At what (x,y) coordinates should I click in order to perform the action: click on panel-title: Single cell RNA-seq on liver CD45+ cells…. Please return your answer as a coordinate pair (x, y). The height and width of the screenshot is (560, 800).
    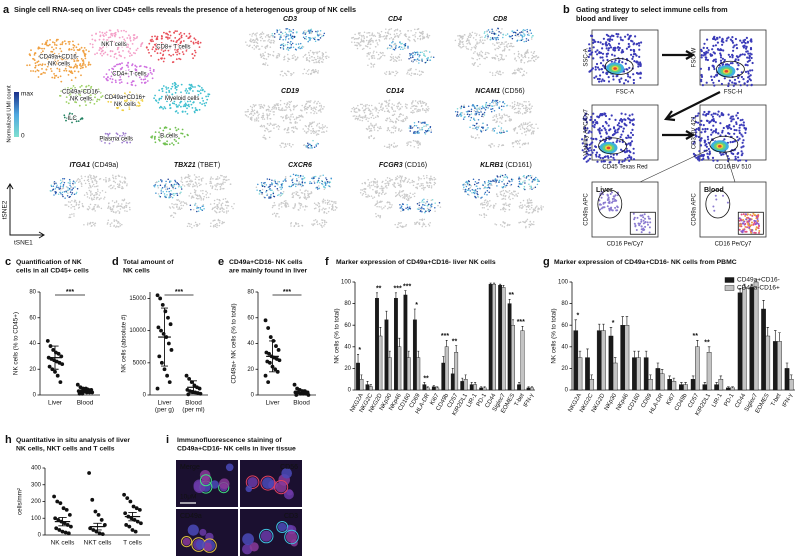
    Looking at the image, I should click on (185, 9).